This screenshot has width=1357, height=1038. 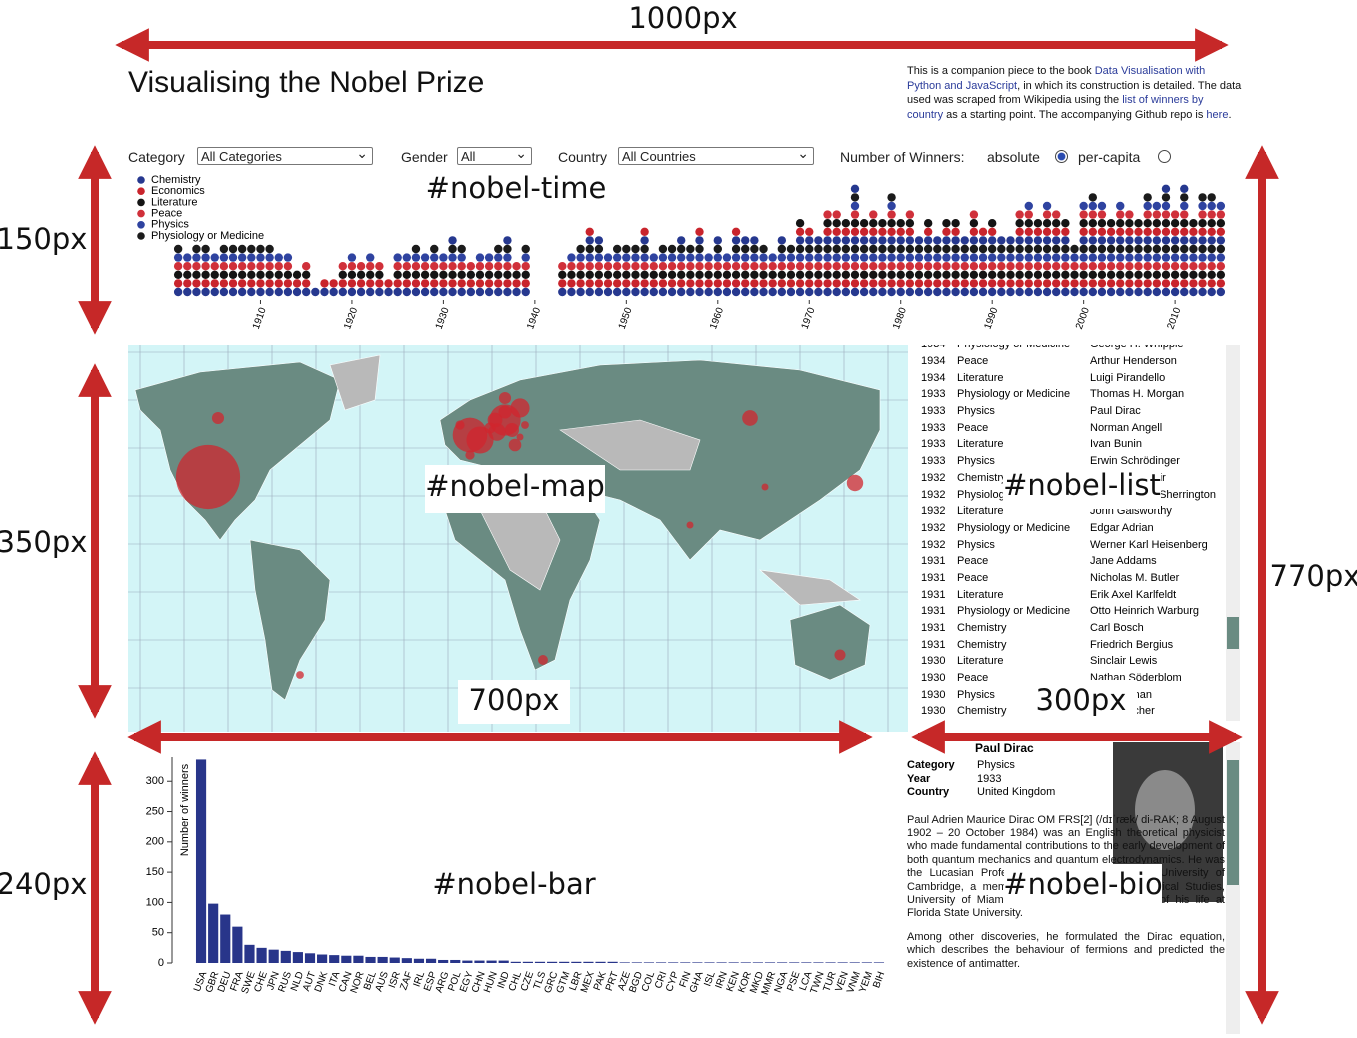 I want to click on list-row: 1931 Chemistry Friedrich Bergius, so click(x=1067, y=644).